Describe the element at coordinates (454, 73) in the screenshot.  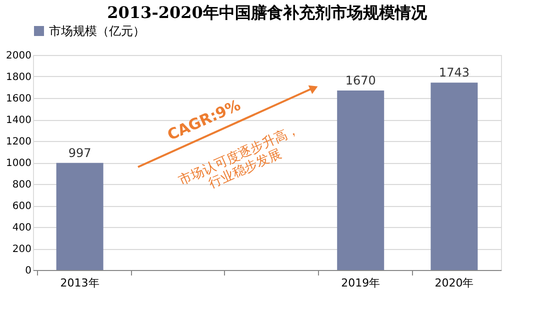
I see `data-label: 1743` at that location.